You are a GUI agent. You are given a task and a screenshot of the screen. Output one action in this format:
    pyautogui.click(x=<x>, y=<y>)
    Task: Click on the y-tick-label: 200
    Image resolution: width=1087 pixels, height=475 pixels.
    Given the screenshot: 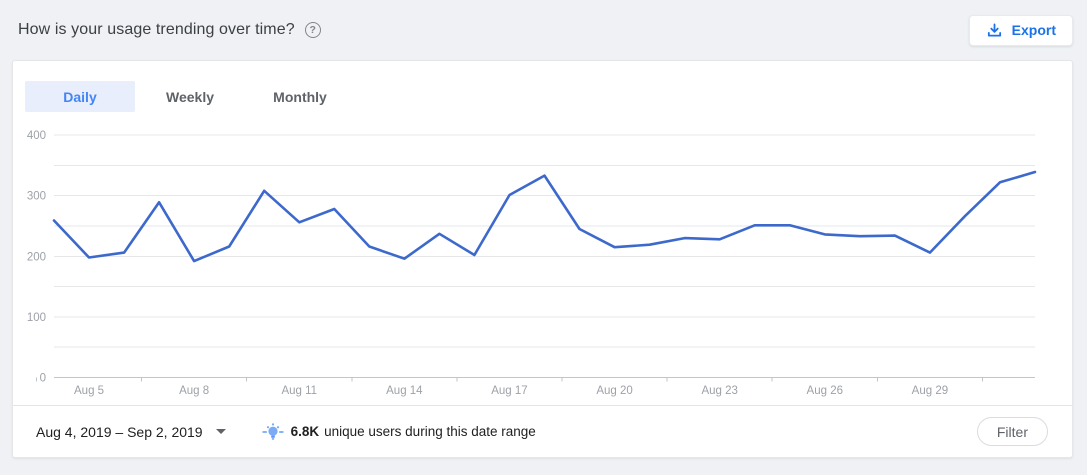 What is the action you would take?
    pyautogui.click(x=36, y=257)
    